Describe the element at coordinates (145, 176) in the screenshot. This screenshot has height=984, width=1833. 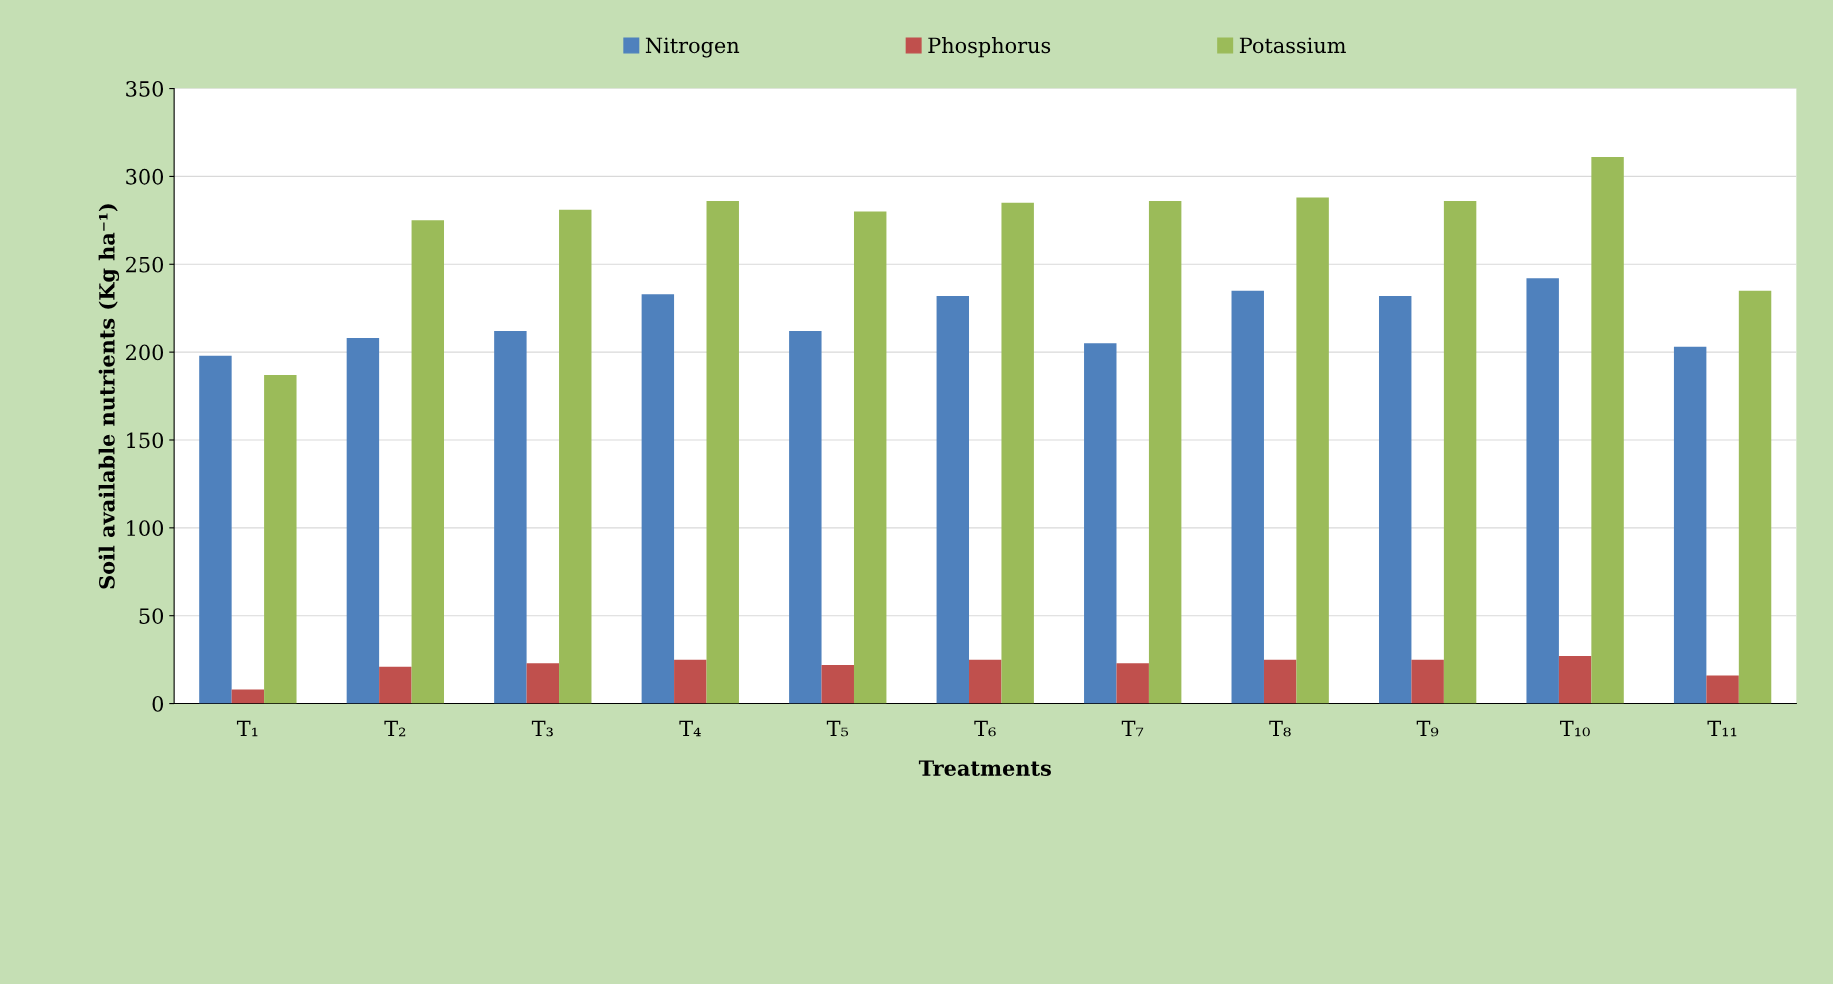
I see `y-tick-label: 300` at that location.